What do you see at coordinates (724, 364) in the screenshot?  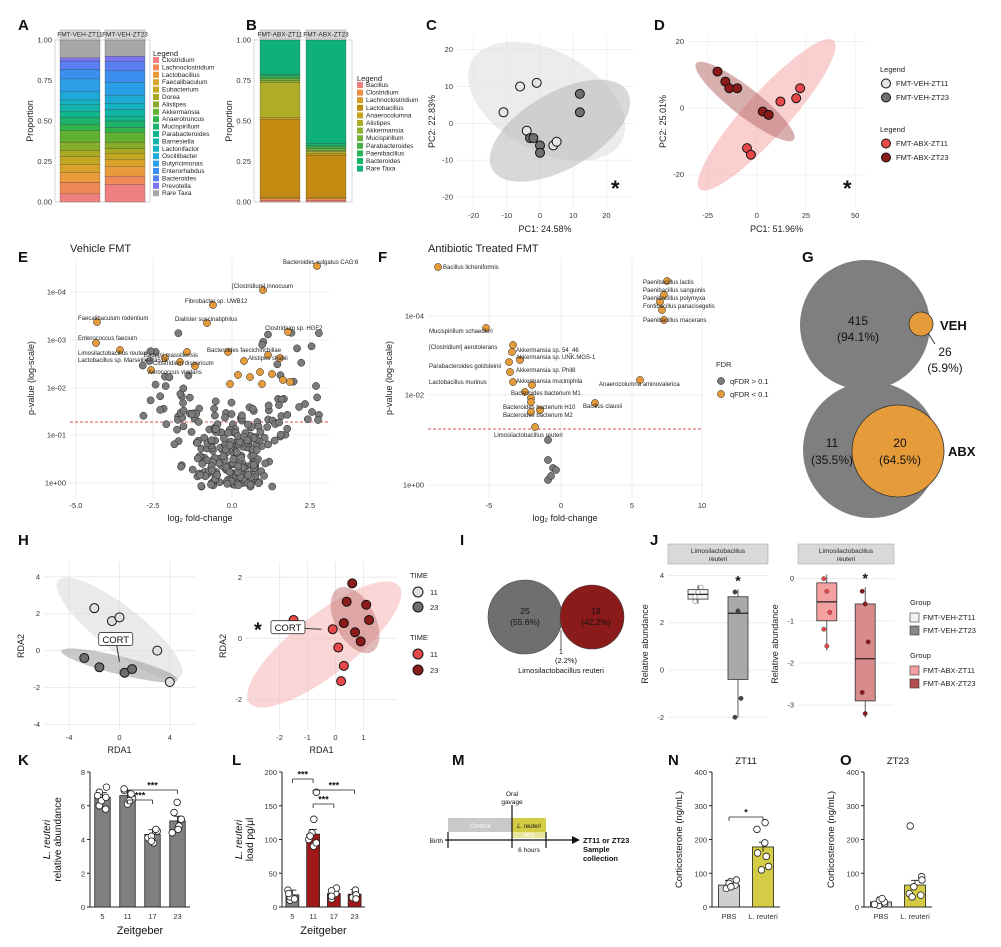 I see `legend-title: FDR` at bounding box center [724, 364].